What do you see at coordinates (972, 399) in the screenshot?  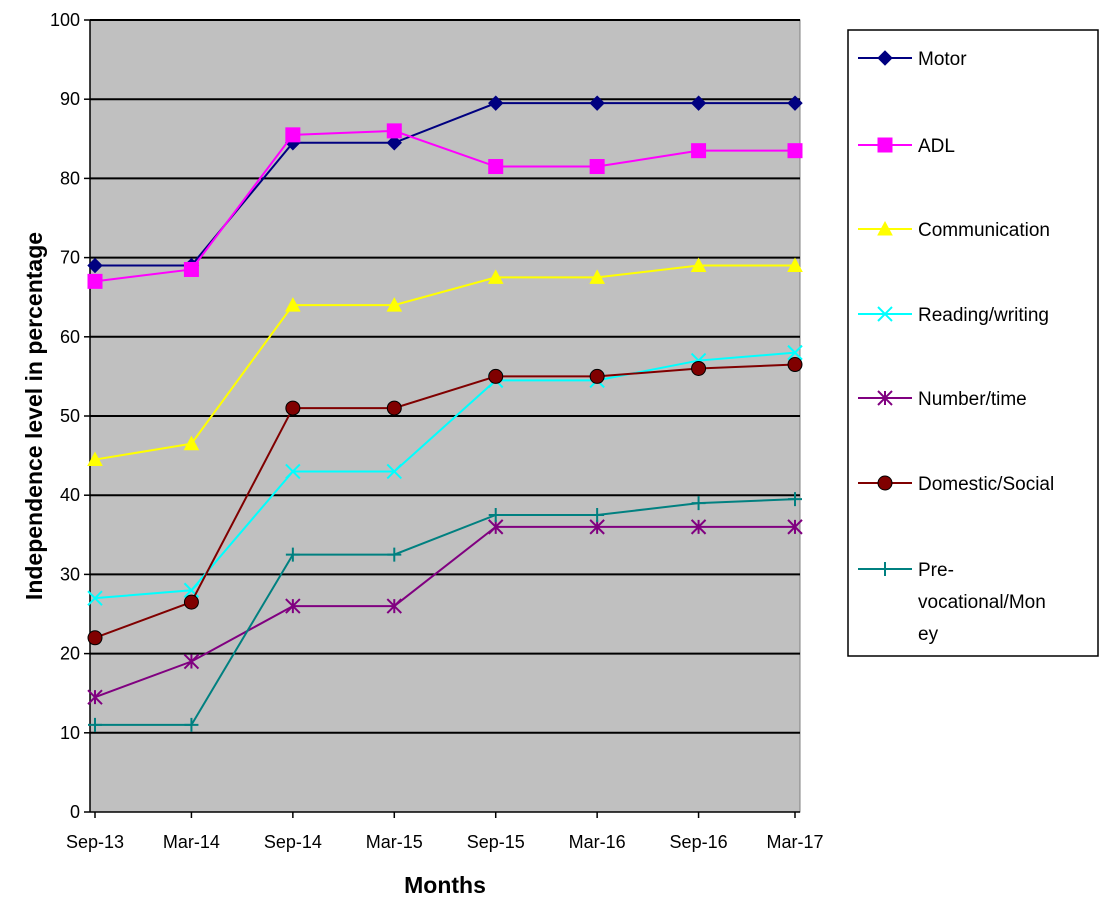 I see `legend-label: Number/time` at bounding box center [972, 399].